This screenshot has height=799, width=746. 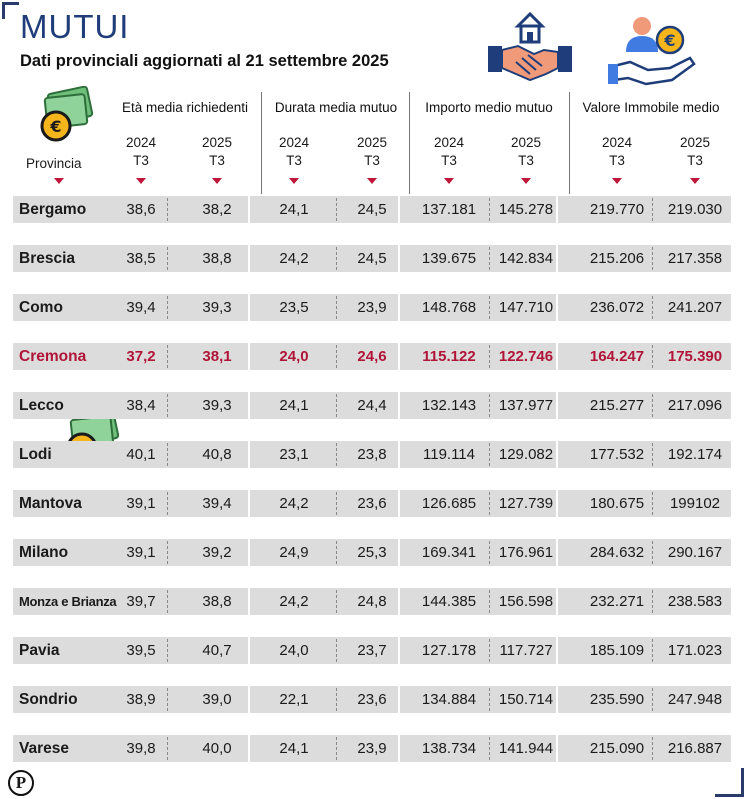 I want to click on table-cell: 142.834, so click(x=526, y=258).